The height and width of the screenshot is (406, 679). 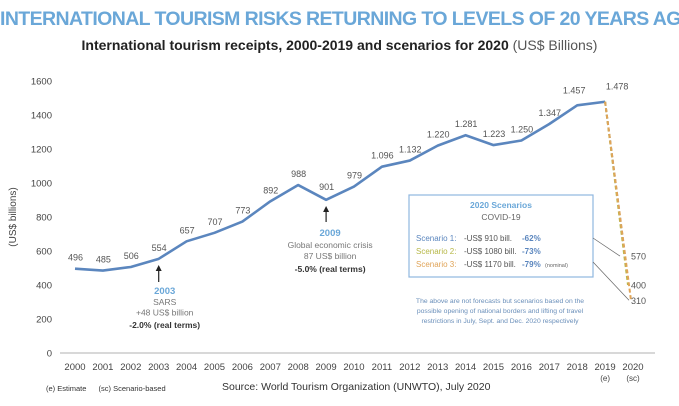 What do you see at coordinates (214, 222) in the screenshot?
I see `data-label: 707` at bounding box center [214, 222].